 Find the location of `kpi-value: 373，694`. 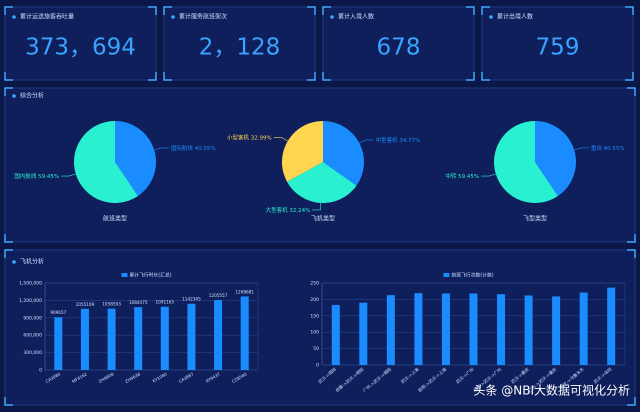

kpi-value: 373，694 is located at coordinates (80, 48).